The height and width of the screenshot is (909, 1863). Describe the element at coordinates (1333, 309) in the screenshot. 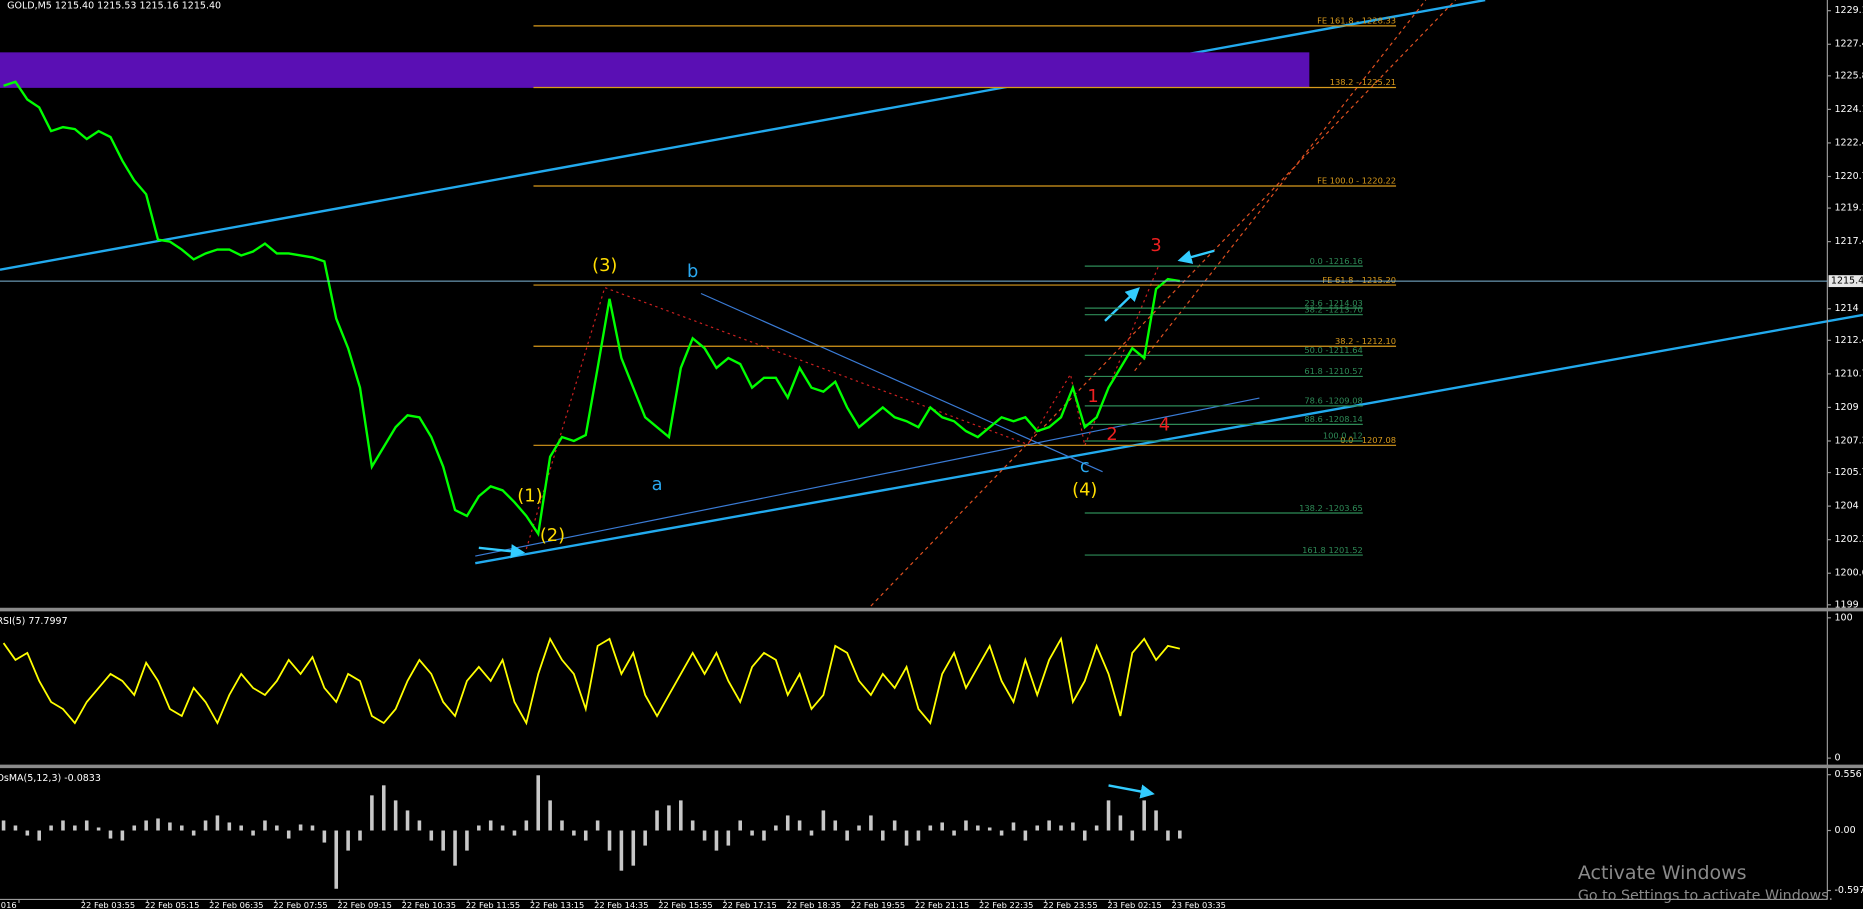

I see `fibo-label: 38.2 -1213.70` at that location.